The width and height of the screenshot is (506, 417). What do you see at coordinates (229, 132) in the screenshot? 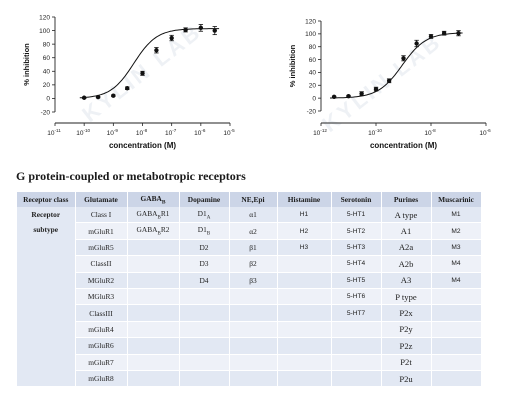
I see `x-tick-label: 10⁻⁵` at bounding box center [229, 132].